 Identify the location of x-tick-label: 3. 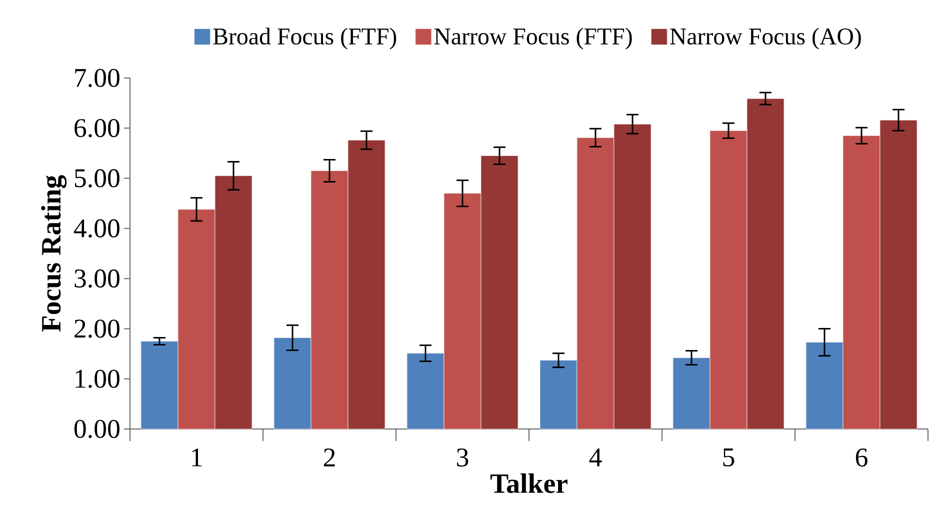
(462, 457).